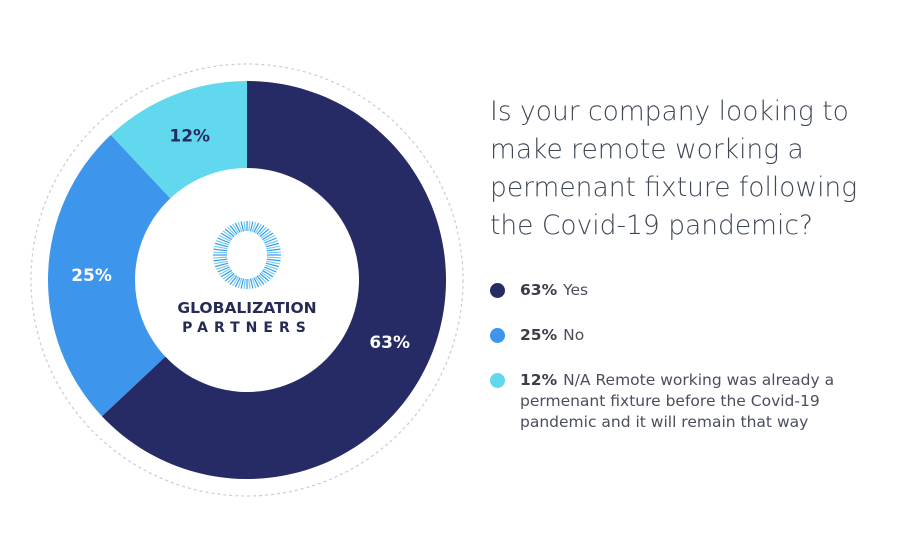  Describe the element at coordinates (539, 380) in the screenshot. I see `legend-pct: 12%` at that location.